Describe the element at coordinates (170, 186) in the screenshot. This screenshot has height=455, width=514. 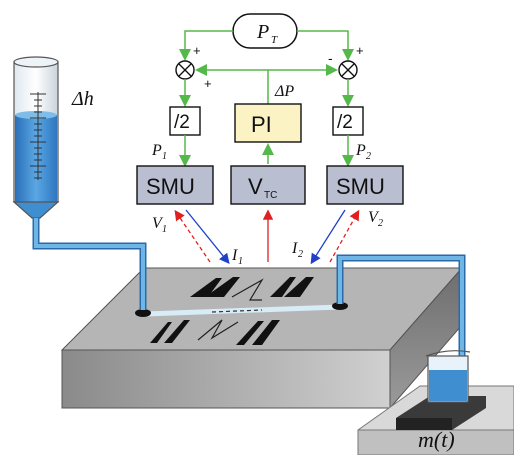
I see `smu-left-label: SMU` at that location.